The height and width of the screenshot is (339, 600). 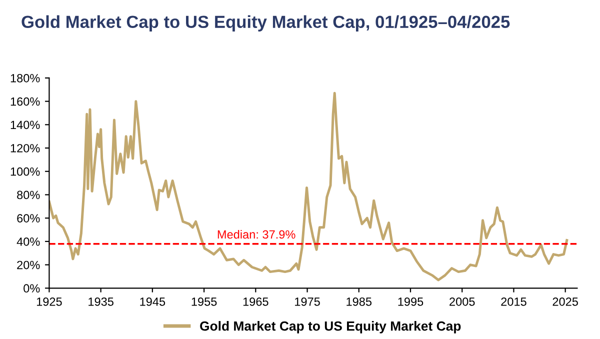 I want to click on y-tick-label: 20%, so click(x=28, y=265).